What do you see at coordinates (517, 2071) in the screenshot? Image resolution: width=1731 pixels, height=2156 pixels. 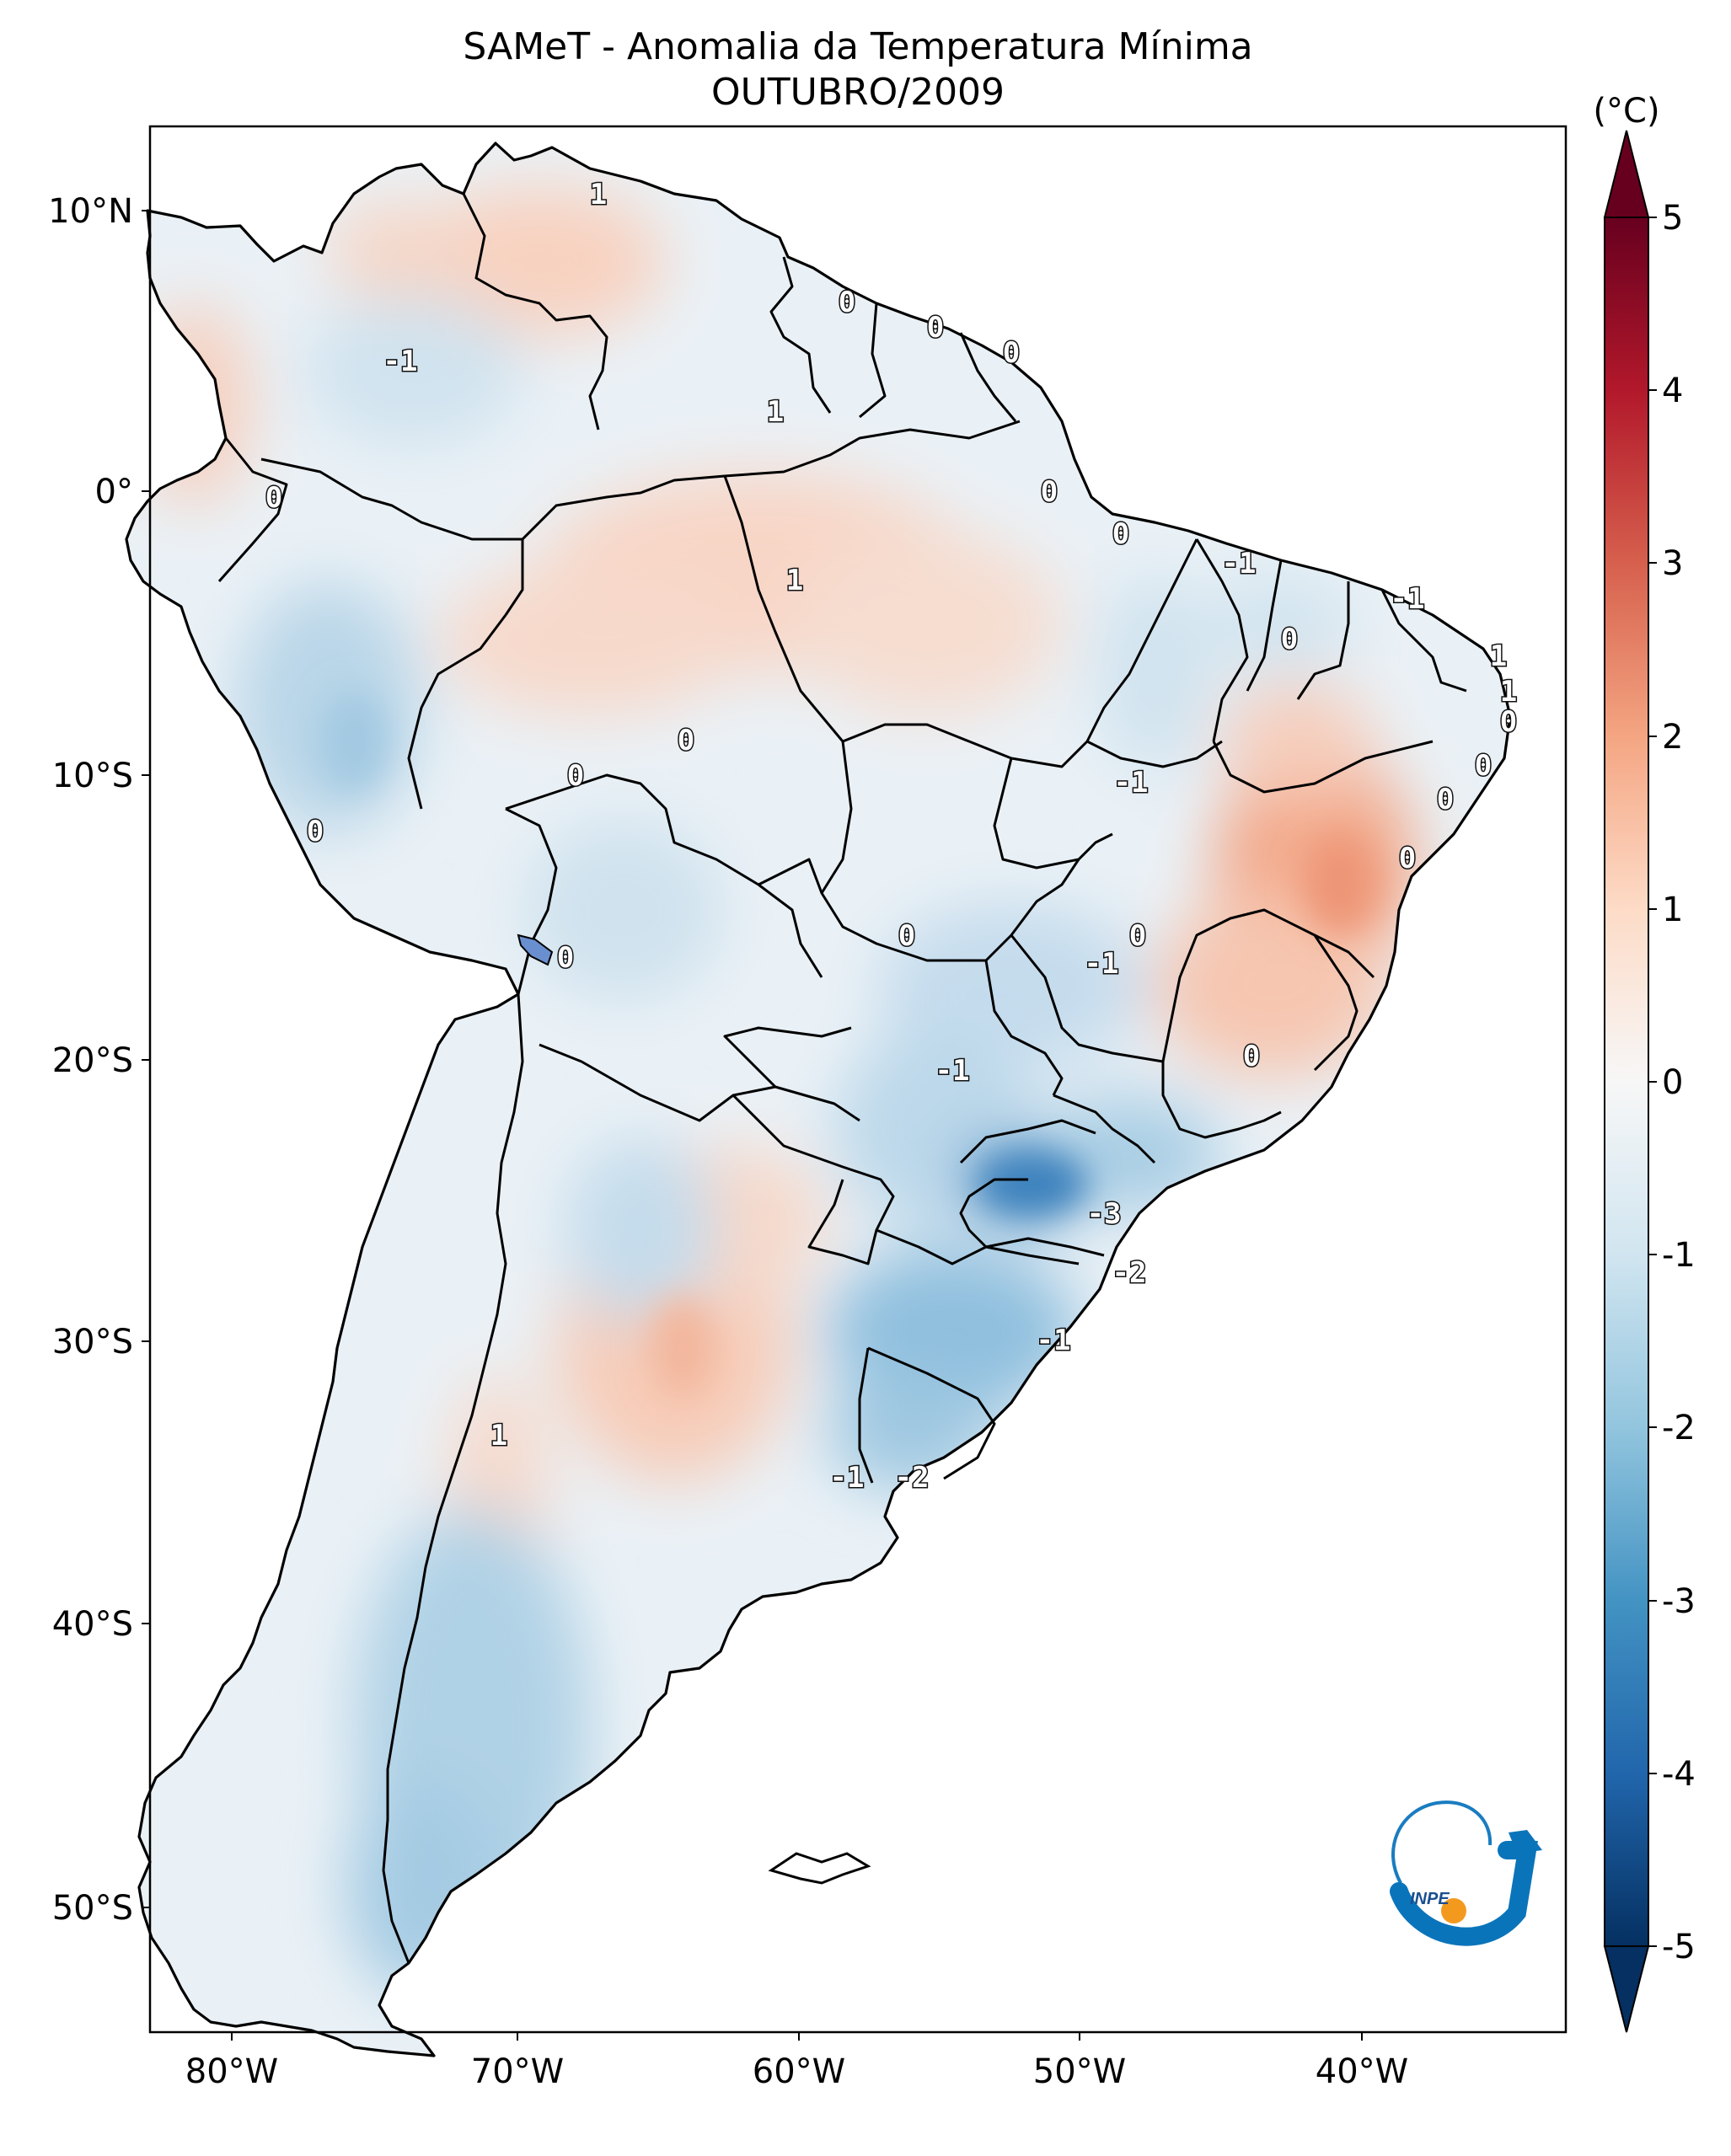 I see `x-tick-label: 70°W` at bounding box center [517, 2071].